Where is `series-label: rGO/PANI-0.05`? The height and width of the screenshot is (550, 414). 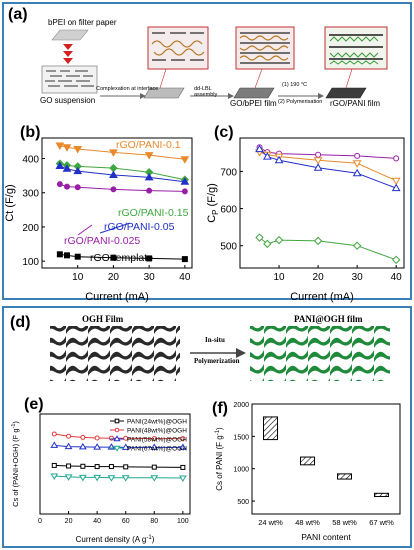 series-label: rGO/PANI-0.05 is located at coordinates (139, 227).